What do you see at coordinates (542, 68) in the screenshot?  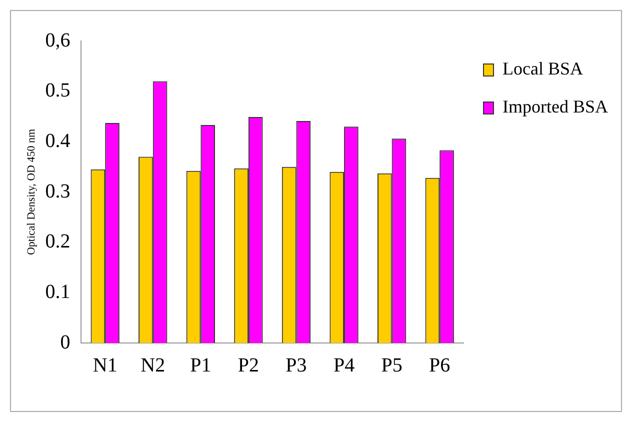 I see `legend-label: Local BSA` at bounding box center [542, 68].